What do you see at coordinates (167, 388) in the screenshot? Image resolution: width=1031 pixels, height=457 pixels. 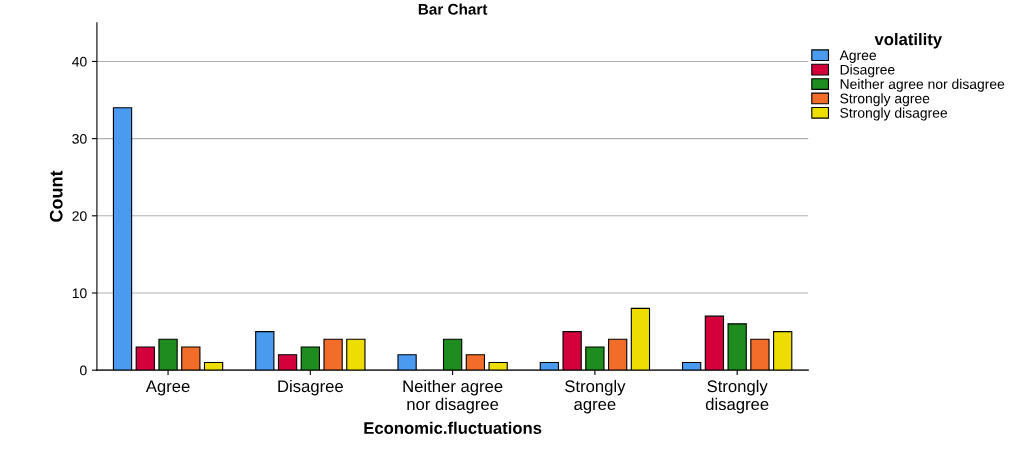 I see `x-tick-label: Agree` at bounding box center [167, 388].